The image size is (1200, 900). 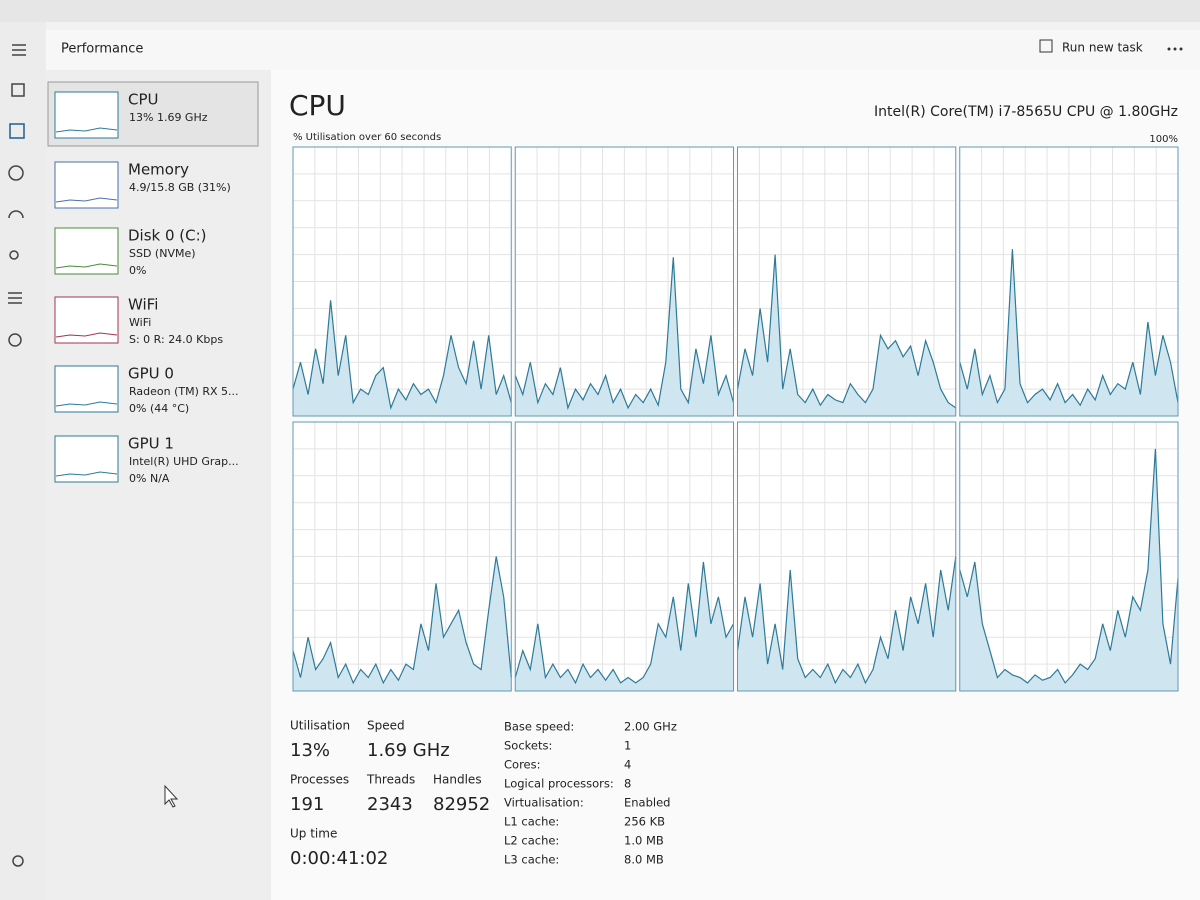 What do you see at coordinates (17, 131) in the screenshot?
I see `performance-icon` at bounding box center [17, 131].